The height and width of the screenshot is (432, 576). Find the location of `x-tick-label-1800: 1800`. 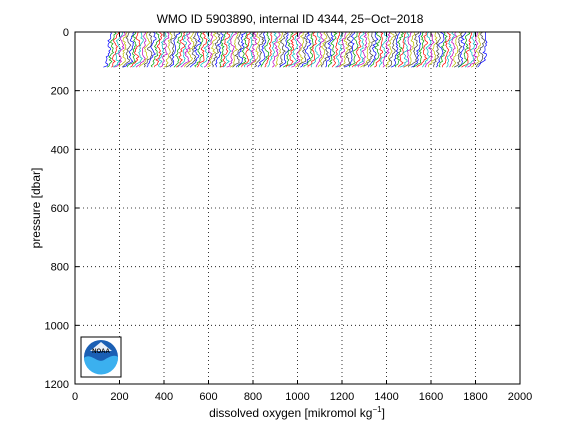

x-tick-label-1800: 1800 is located at coordinates (475, 397).